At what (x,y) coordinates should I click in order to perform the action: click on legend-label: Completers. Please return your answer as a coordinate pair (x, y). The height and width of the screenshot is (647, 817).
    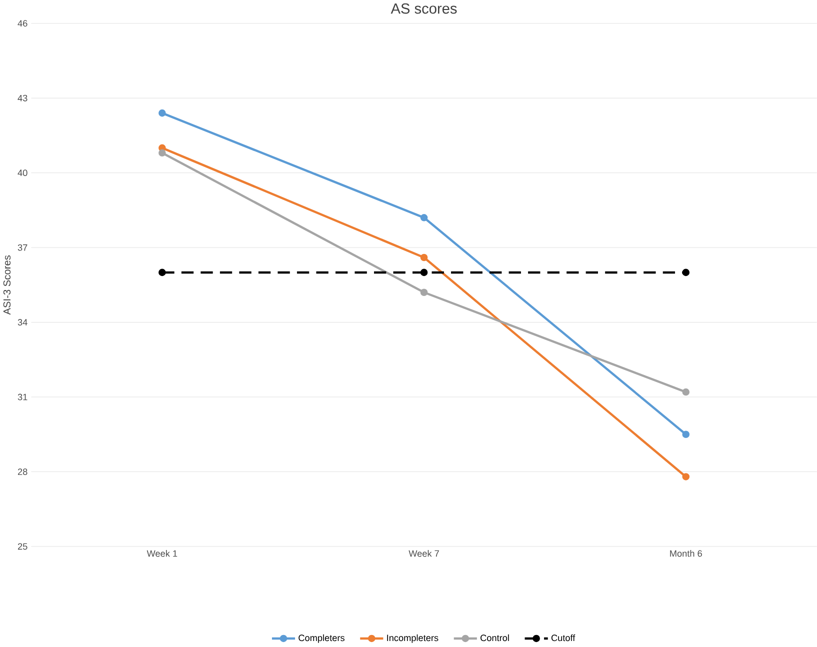
    Looking at the image, I should click on (321, 639).